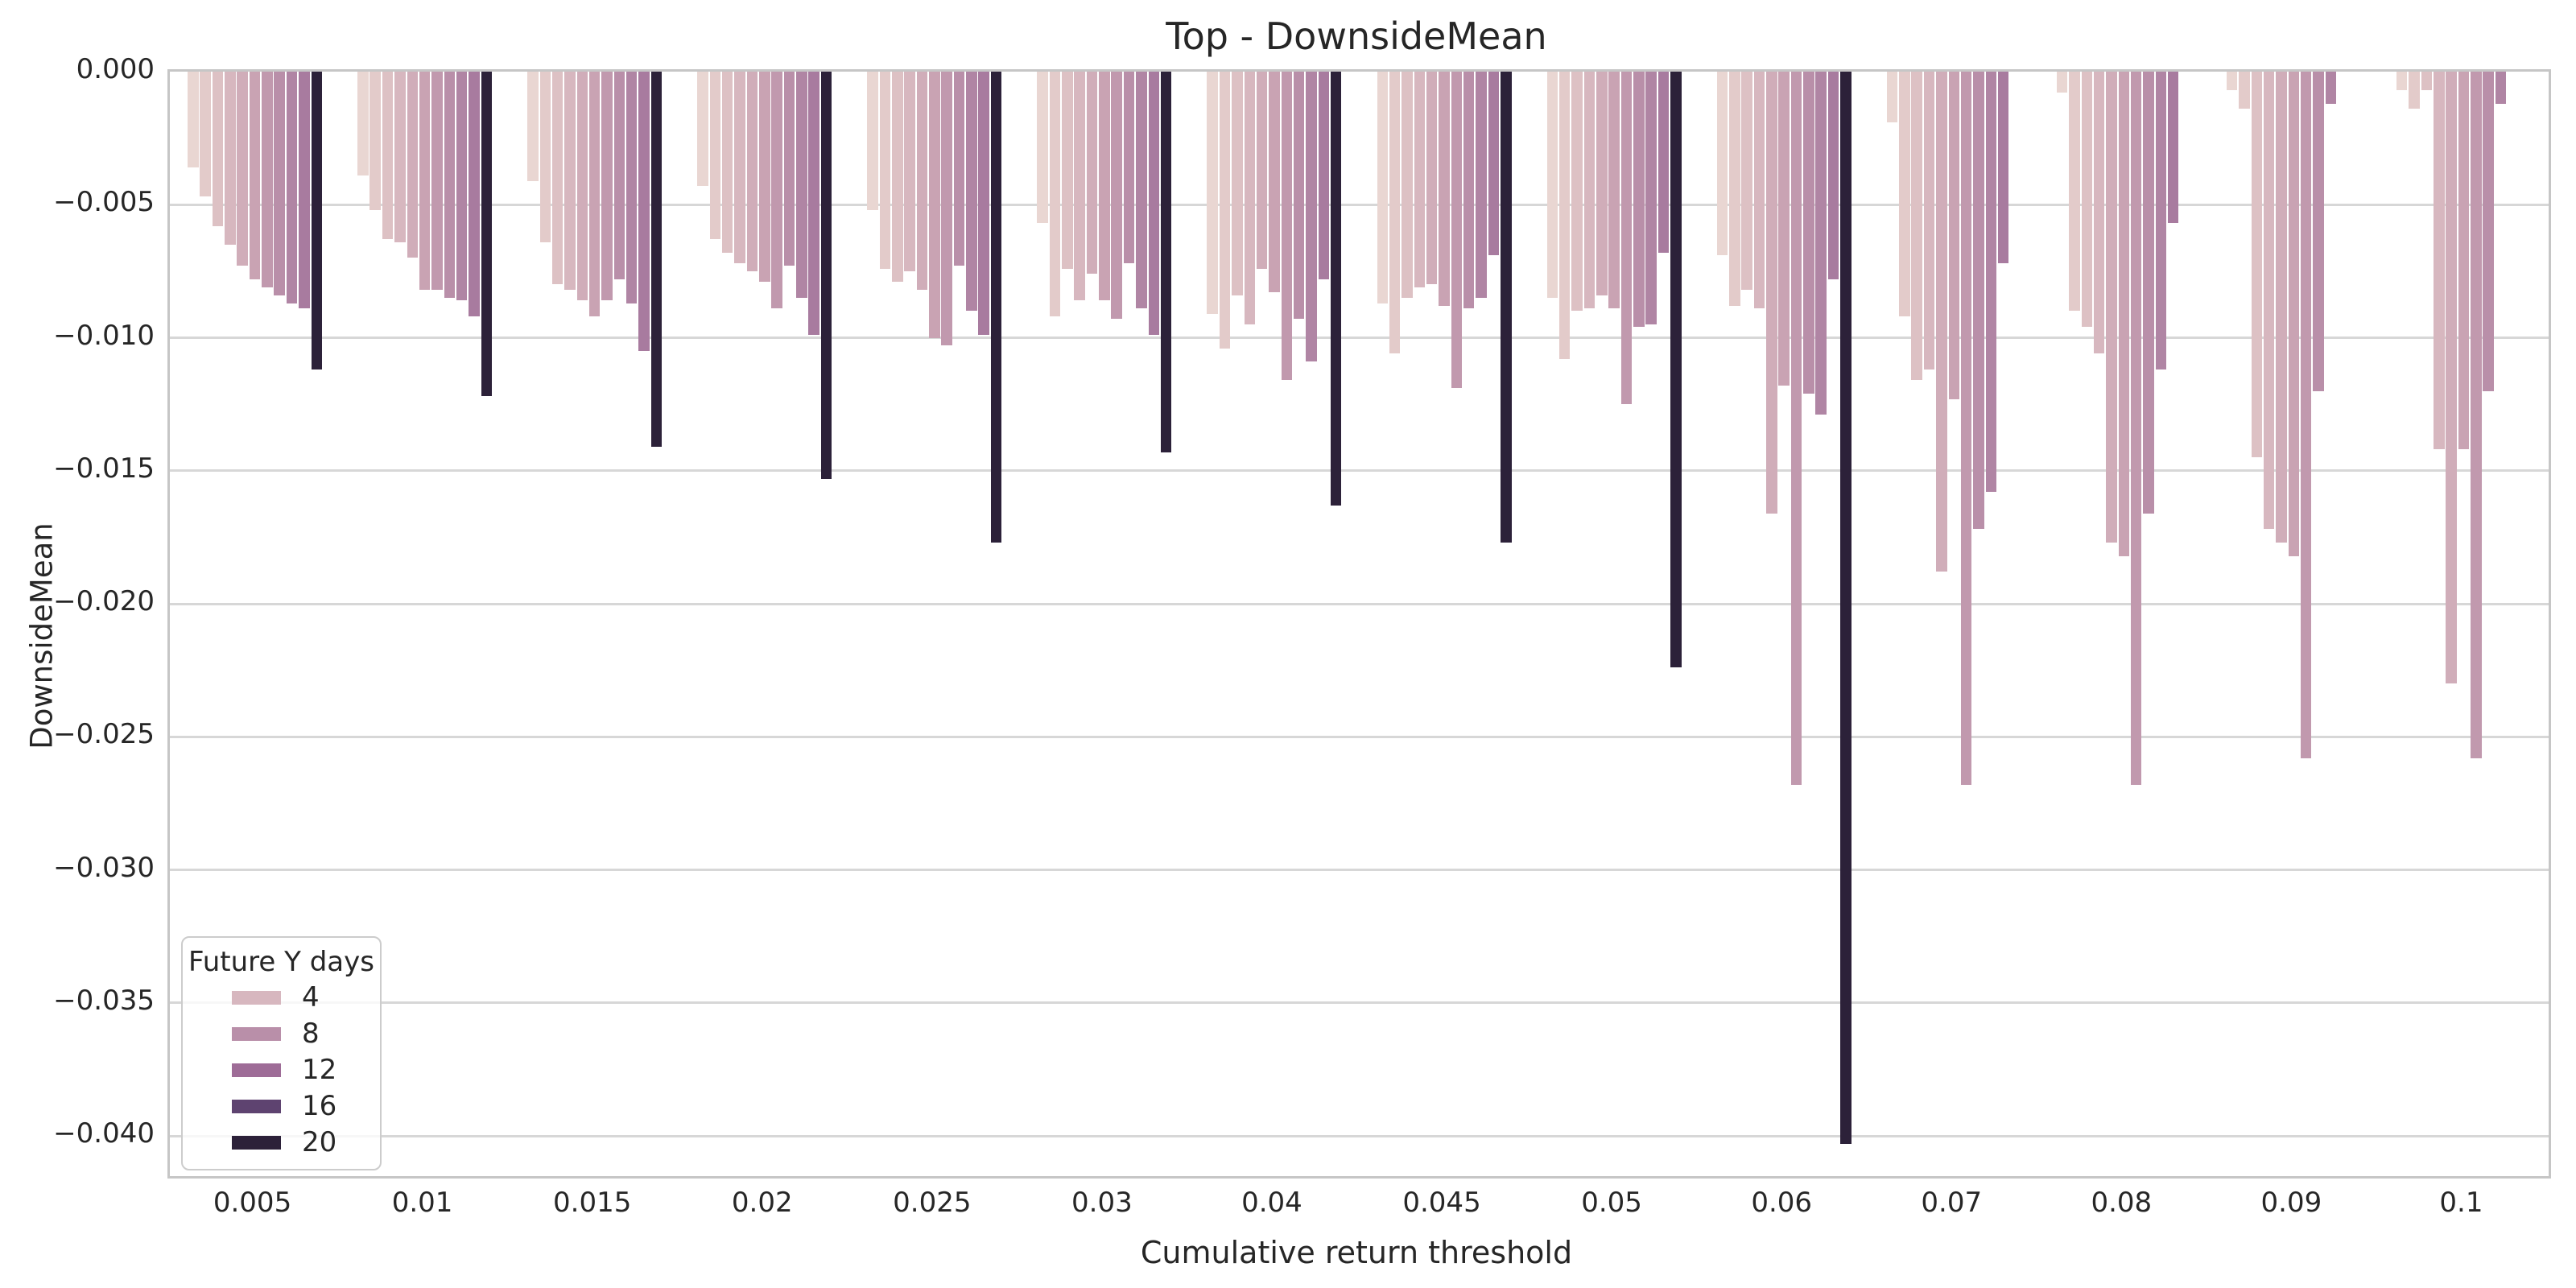  Describe the element at coordinates (813, 204) in the screenshot. I see `bar-threshold-0.02-day-10` at that location.